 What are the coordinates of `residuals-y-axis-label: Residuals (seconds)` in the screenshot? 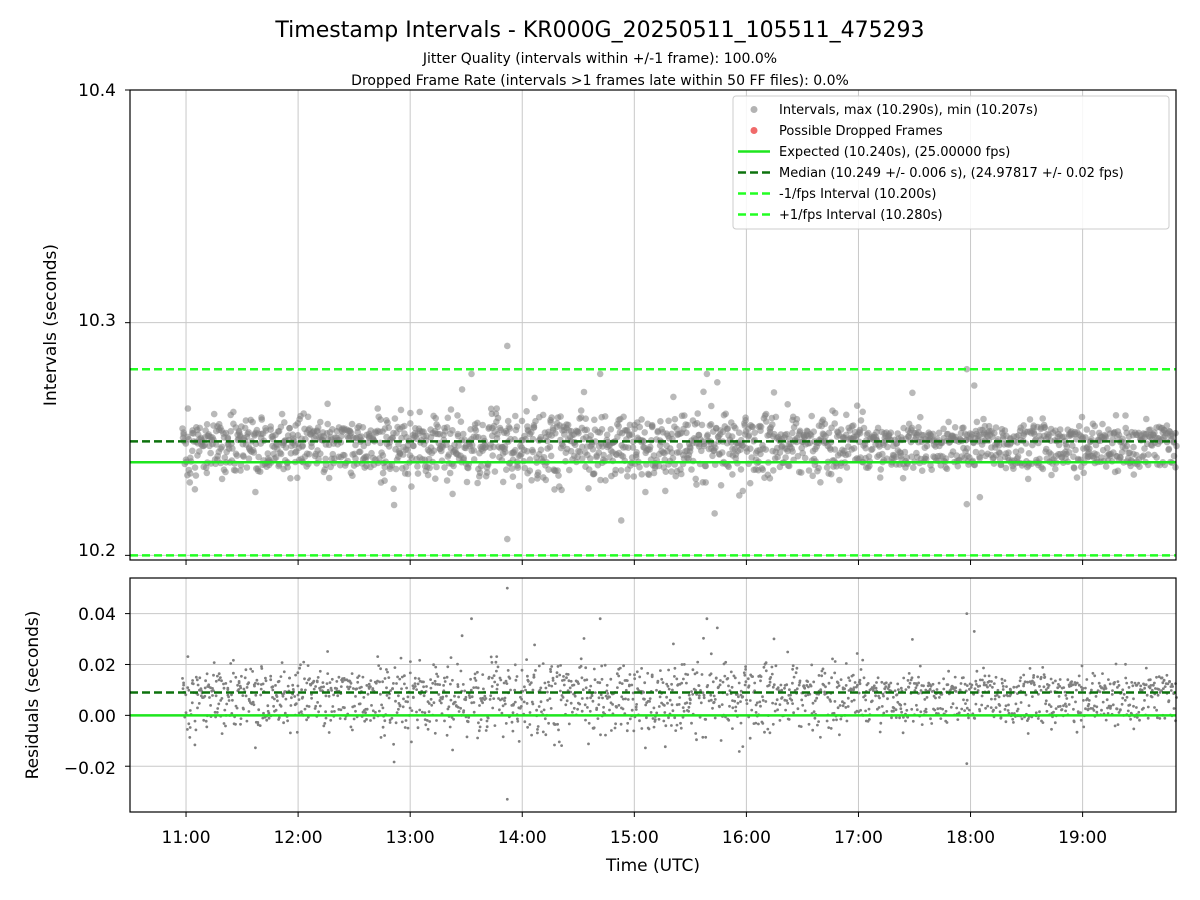 It's located at (33, 695).